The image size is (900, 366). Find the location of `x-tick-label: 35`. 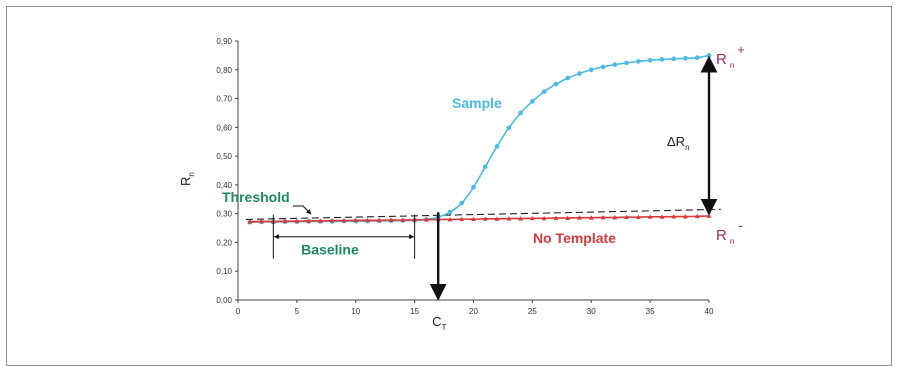

x-tick-label: 35 is located at coordinates (650, 311).